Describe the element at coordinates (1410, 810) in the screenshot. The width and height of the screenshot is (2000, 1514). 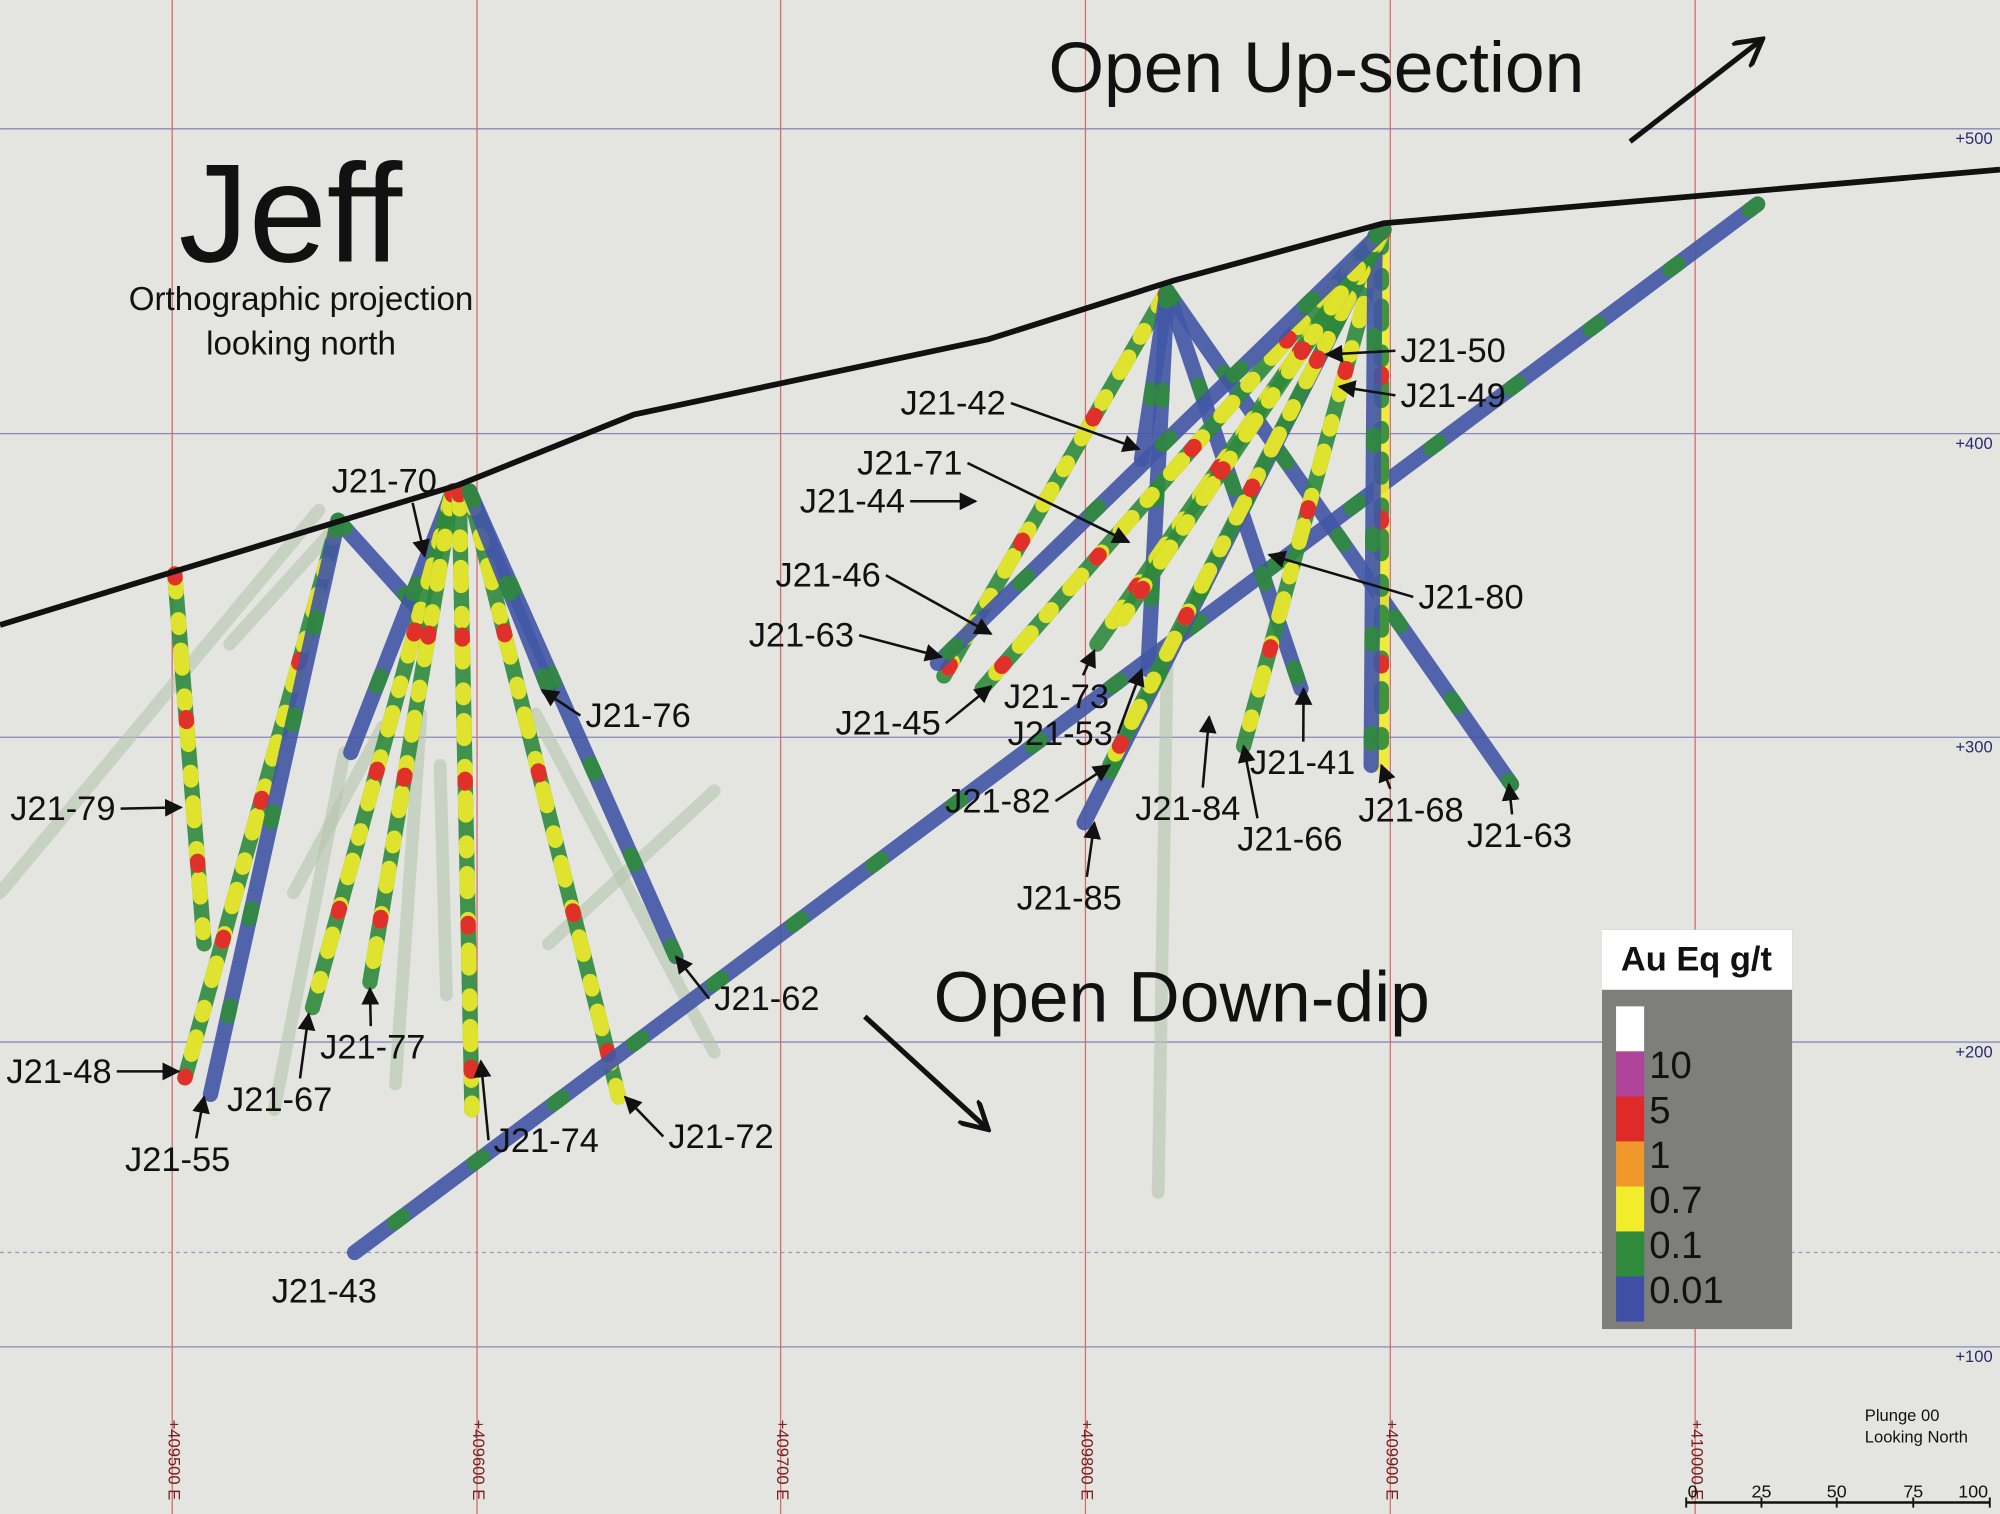
I see `hole-label: J21-68` at that location.